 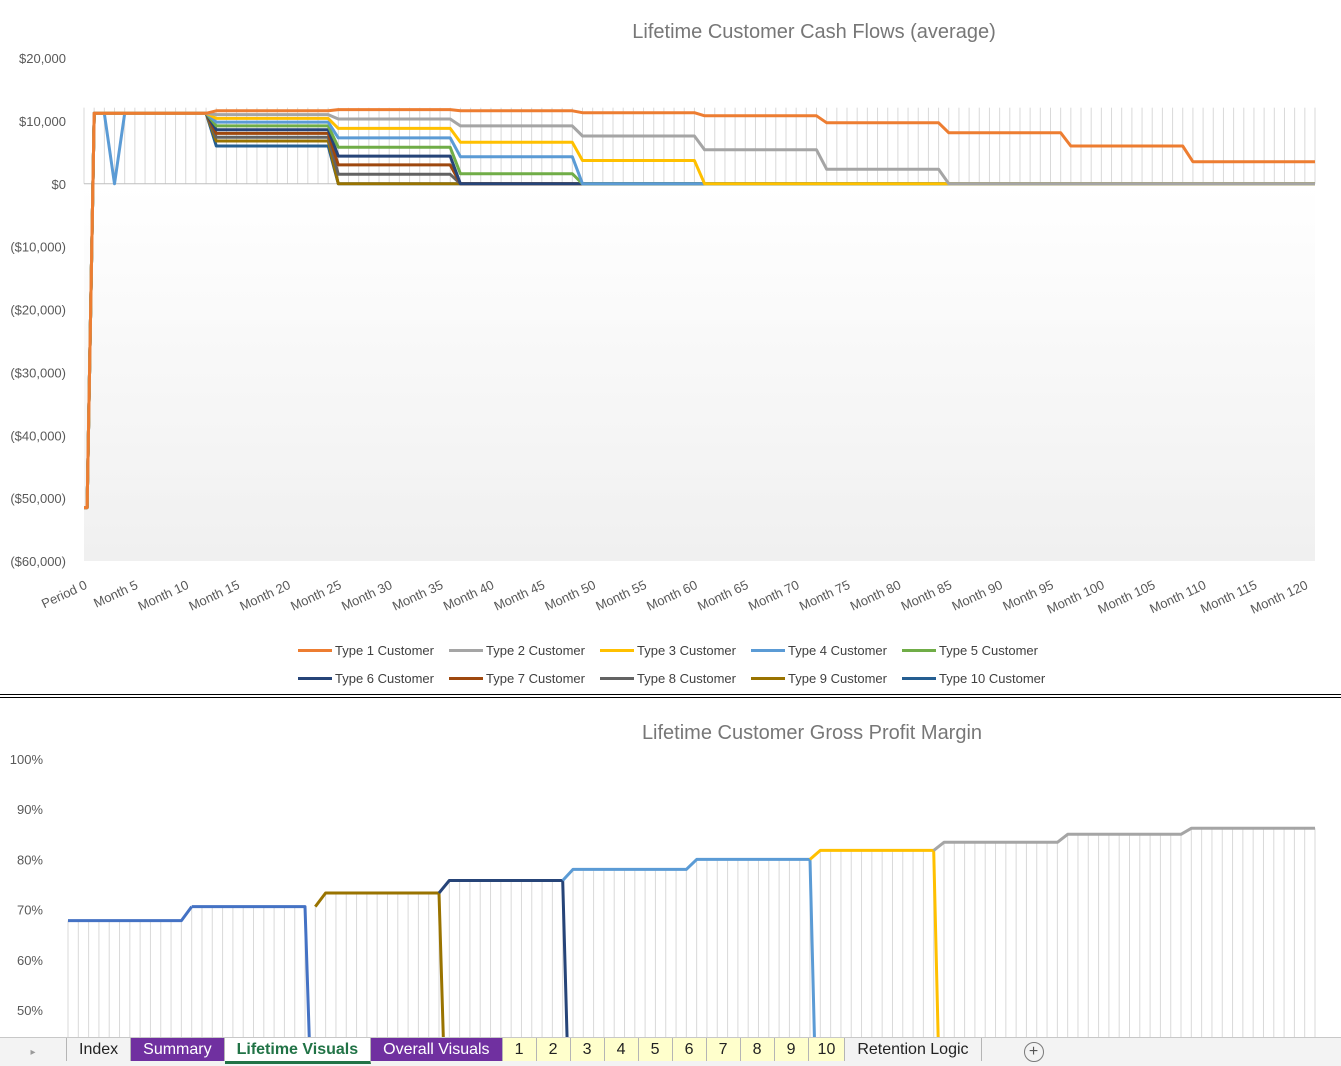 What do you see at coordinates (1076, 597) in the screenshot?
I see `x-tick-label: Month 100` at bounding box center [1076, 597].